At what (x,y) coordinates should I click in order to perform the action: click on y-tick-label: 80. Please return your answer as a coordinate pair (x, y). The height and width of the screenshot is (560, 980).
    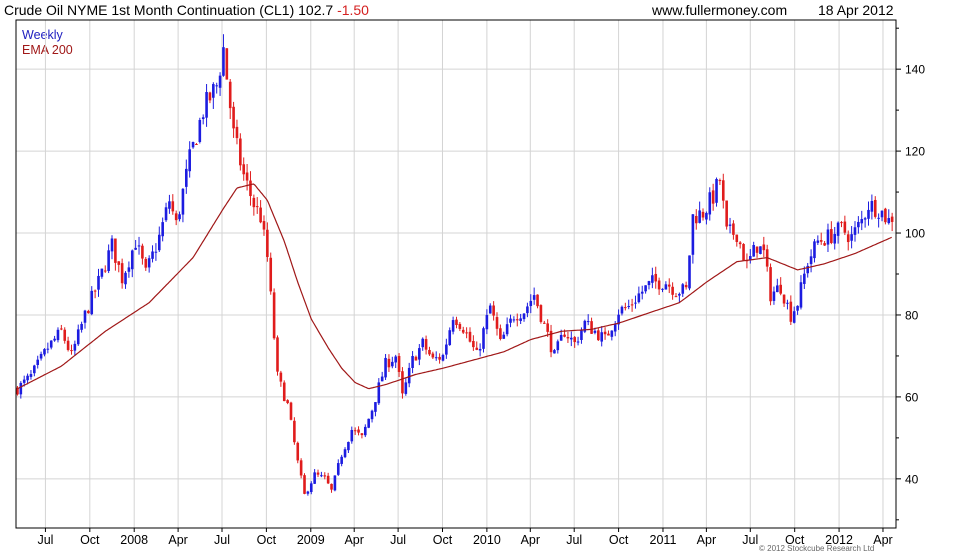
    Looking at the image, I should click on (912, 315).